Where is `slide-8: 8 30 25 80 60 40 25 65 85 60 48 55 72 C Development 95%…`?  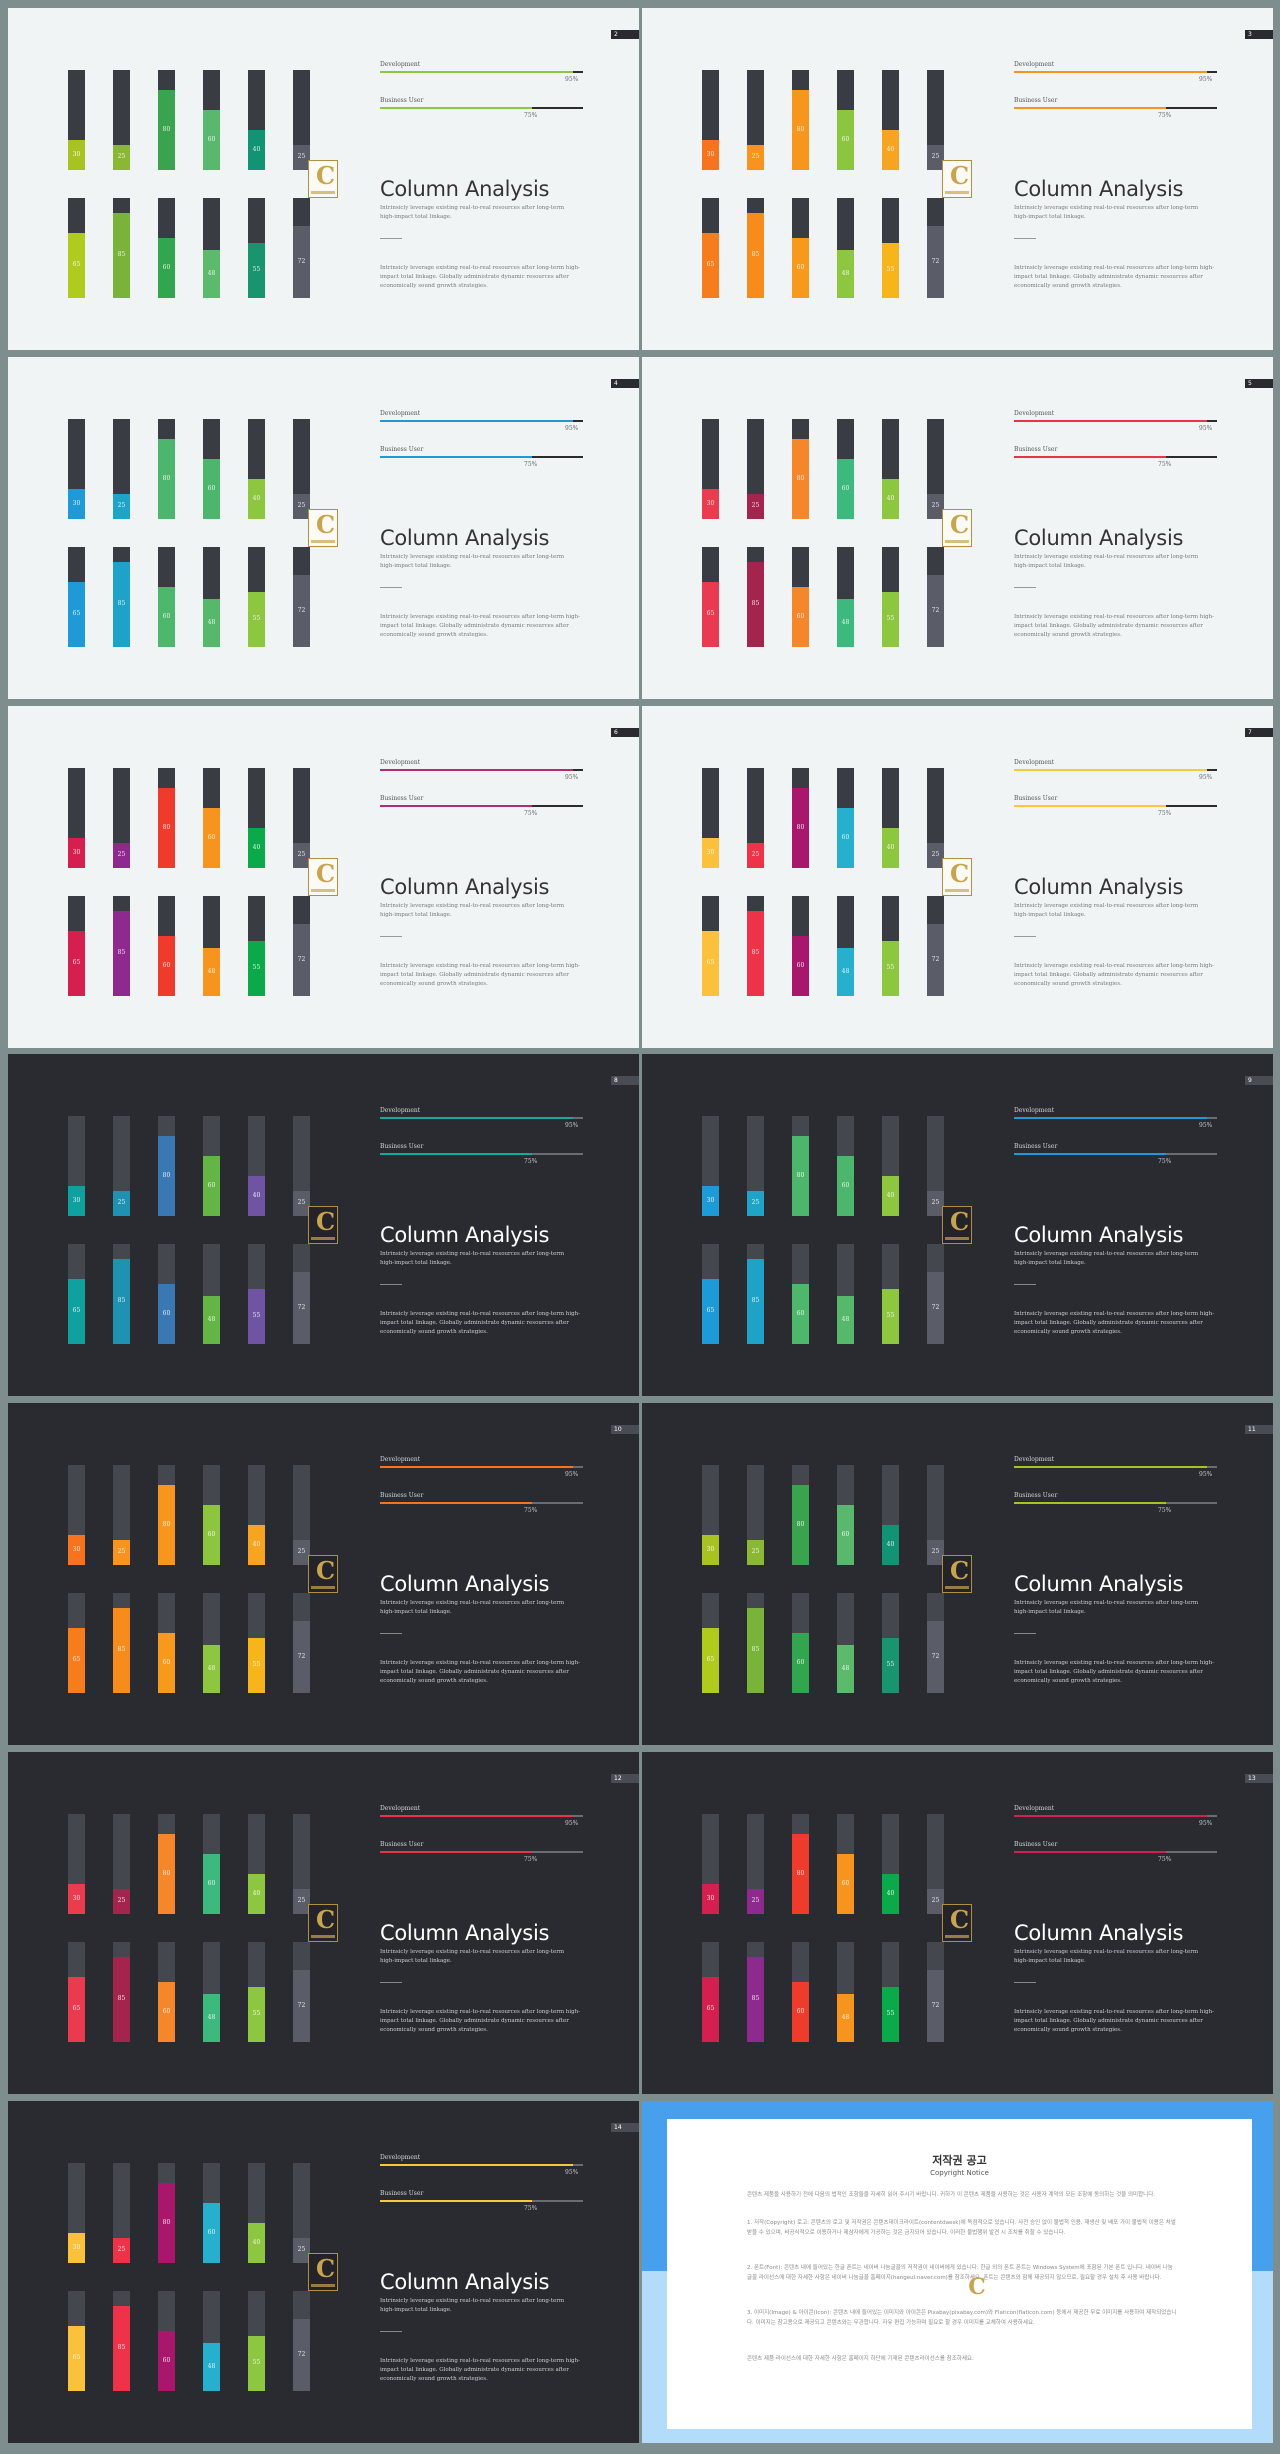
slide-8: 8 30 25 80 60 40 25 65 85 60 48 55 72 C Development 95%… is located at coordinates (323, 1225).